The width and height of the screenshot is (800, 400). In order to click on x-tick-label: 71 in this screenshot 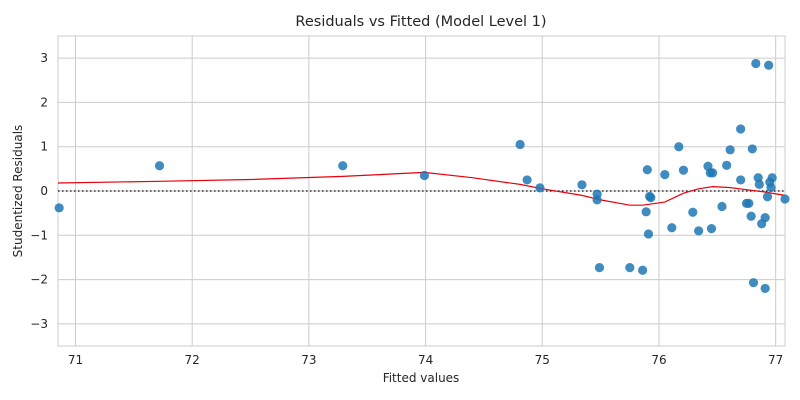, I will do `click(75, 360)`.